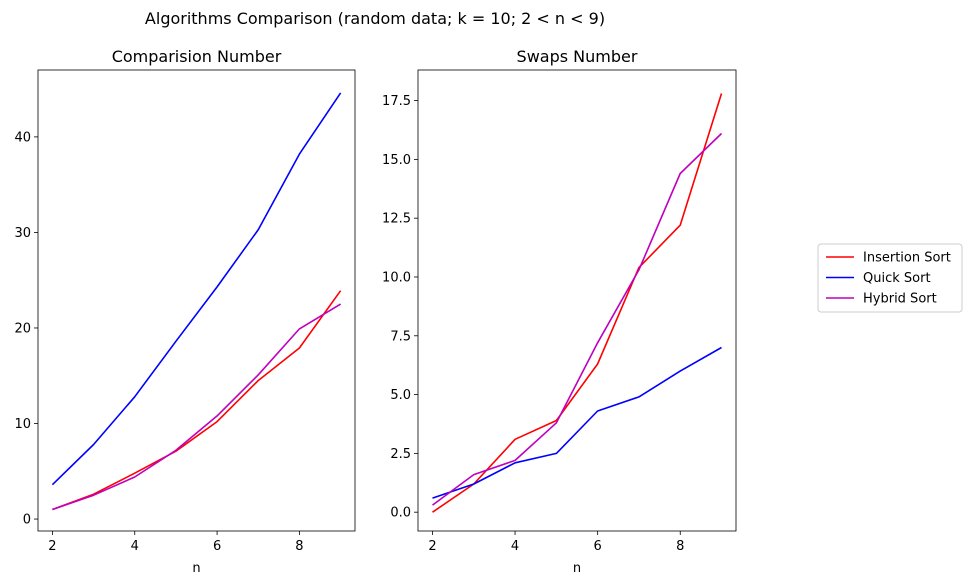 This screenshot has height=585, width=971. Describe the element at coordinates (197, 407) in the screenshot. I see `series-line-hybrid-sort` at that location.